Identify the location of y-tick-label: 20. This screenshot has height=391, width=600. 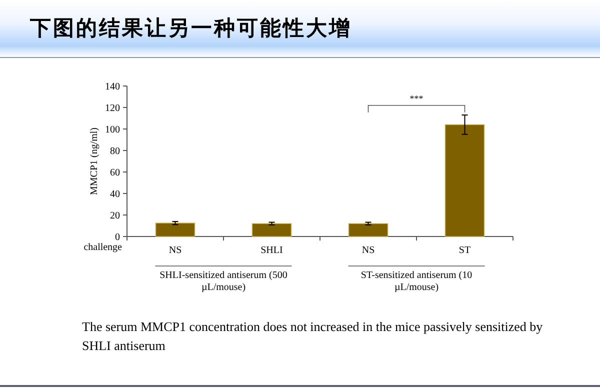
(115, 216).